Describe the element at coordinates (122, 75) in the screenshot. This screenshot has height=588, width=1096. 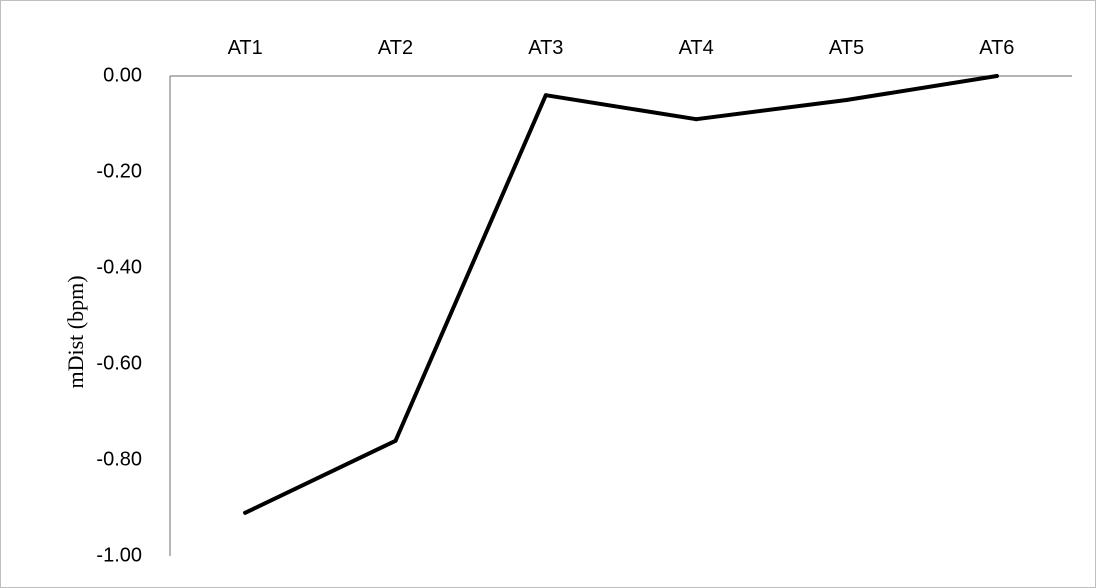
I see `y-tick-label: 0.00` at that location.